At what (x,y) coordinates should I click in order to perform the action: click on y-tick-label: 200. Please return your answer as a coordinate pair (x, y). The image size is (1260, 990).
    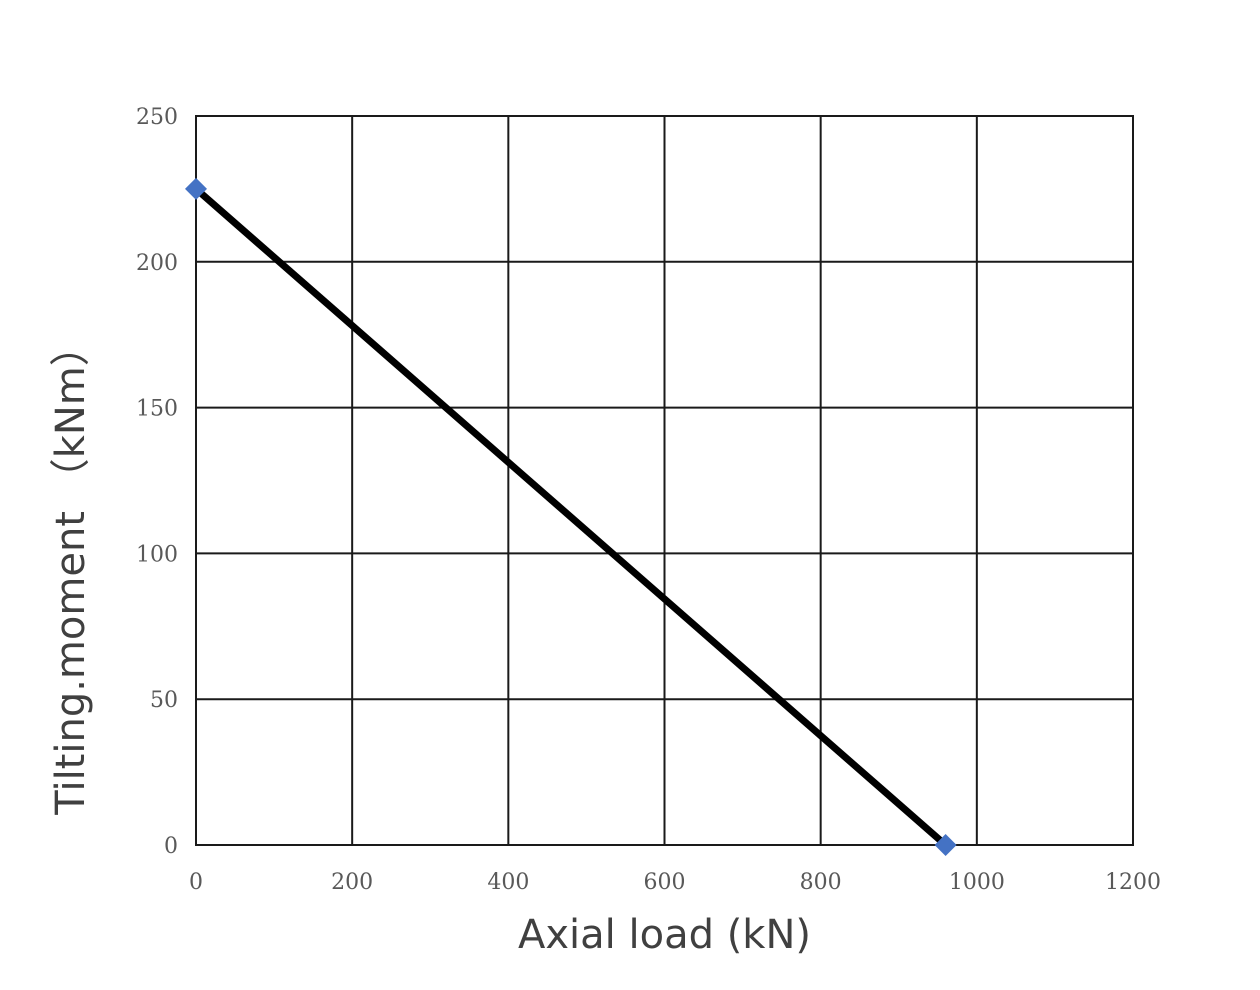
    Looking at the image, I should click on (157, 263).